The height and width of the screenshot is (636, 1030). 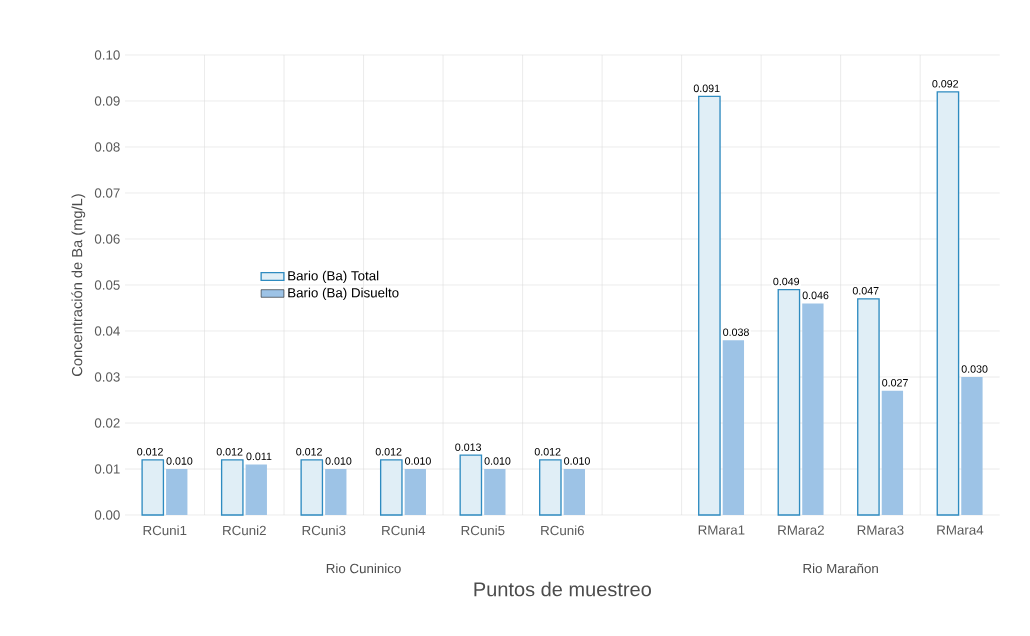 What do you see at coordinates (343, 294) in the screenshot?
I see `legend-label: Bario (Ba) Disuelto` at bounding box center [343, 294].